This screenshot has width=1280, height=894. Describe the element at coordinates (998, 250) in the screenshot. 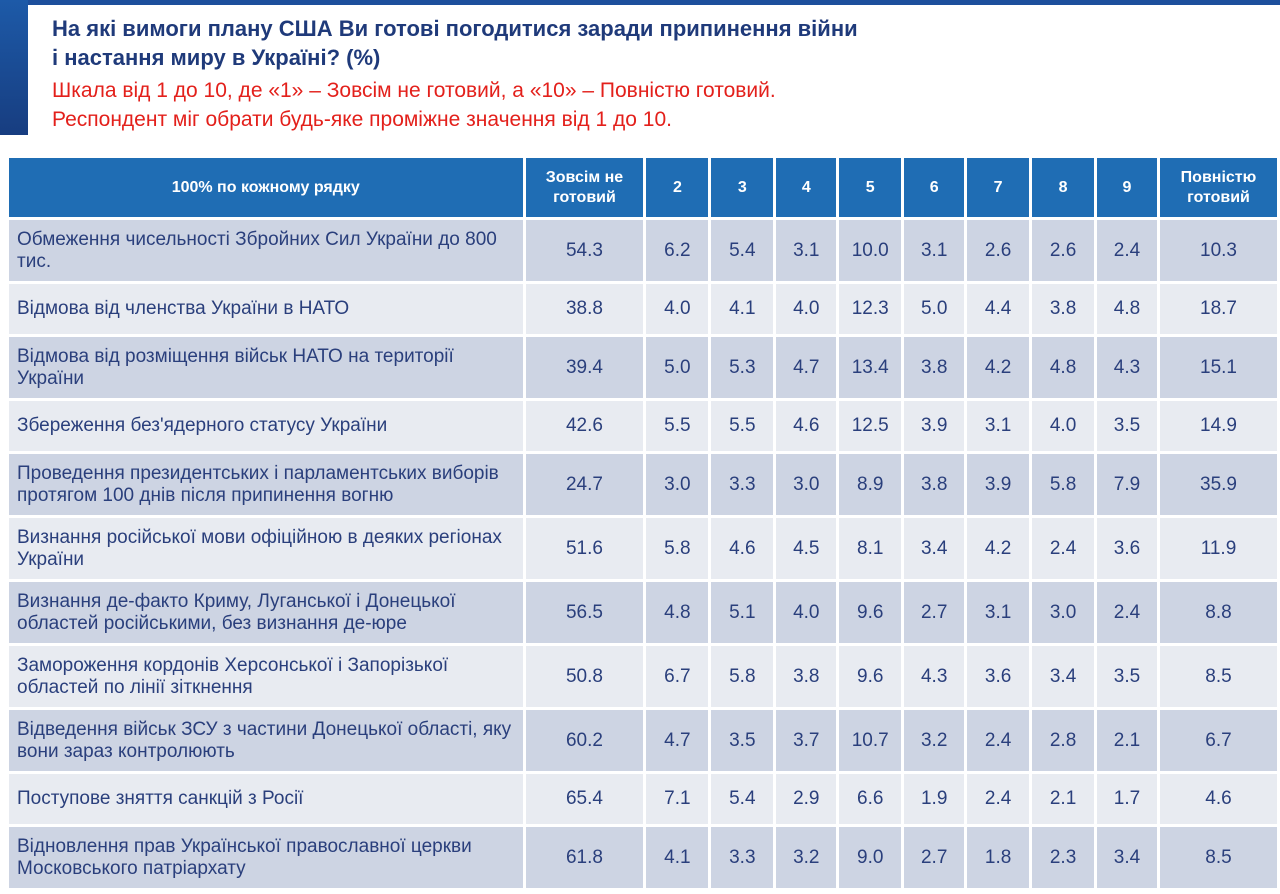

I see `value-cell: 2.6` at that location.